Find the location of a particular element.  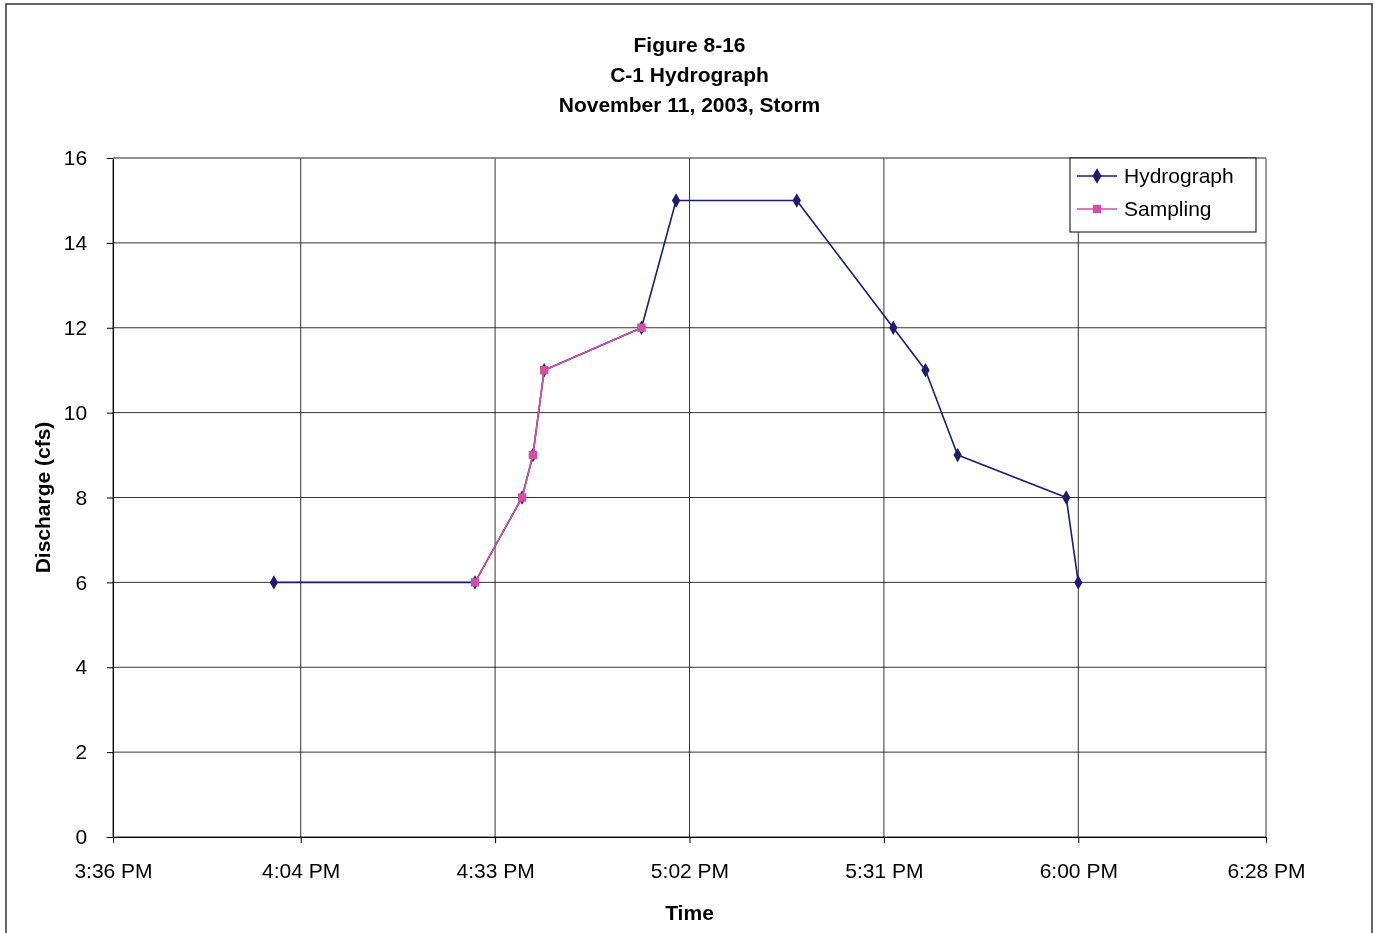

x-tick-label: 4:04 PM is located at coordinates (301, 870).